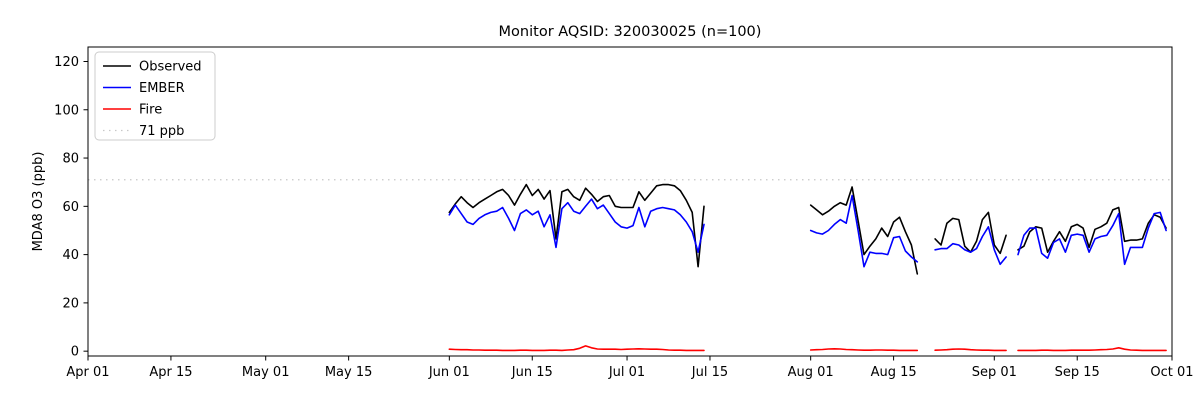 The image size is (1200, 400). Describe the element at coordinates (170, 67) in the screenshot. I see `legend-label-observed: Observed` at that location.